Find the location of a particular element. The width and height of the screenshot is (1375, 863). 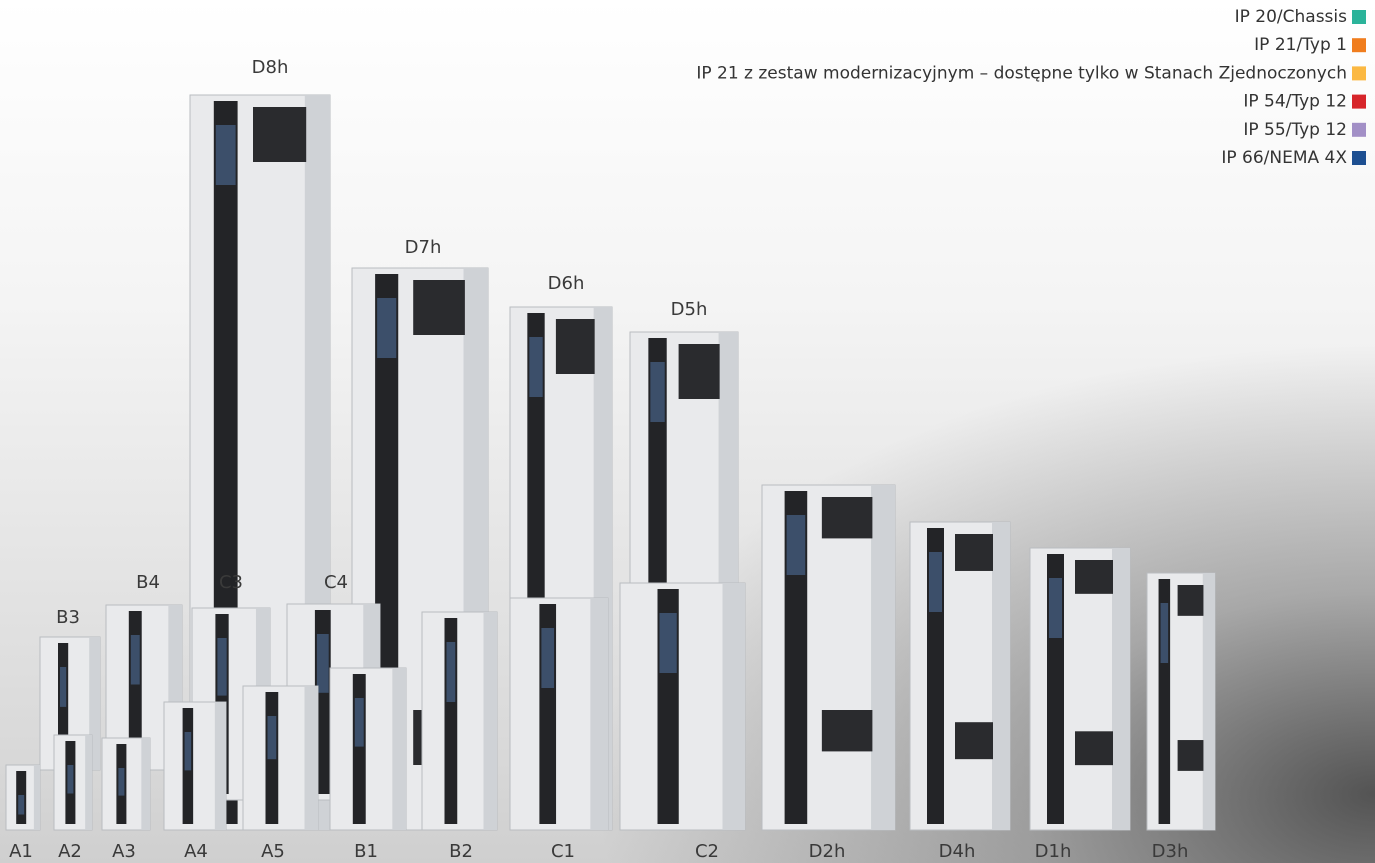

legend-label: IP 55/Typ 12 is located at coordinates (1295, 130).